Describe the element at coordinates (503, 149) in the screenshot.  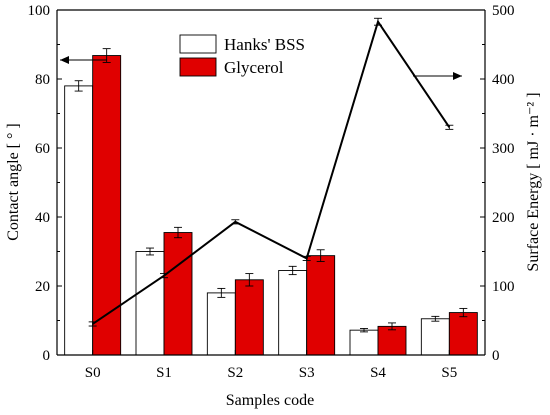
I see `right-tick-label: 300` at that location.